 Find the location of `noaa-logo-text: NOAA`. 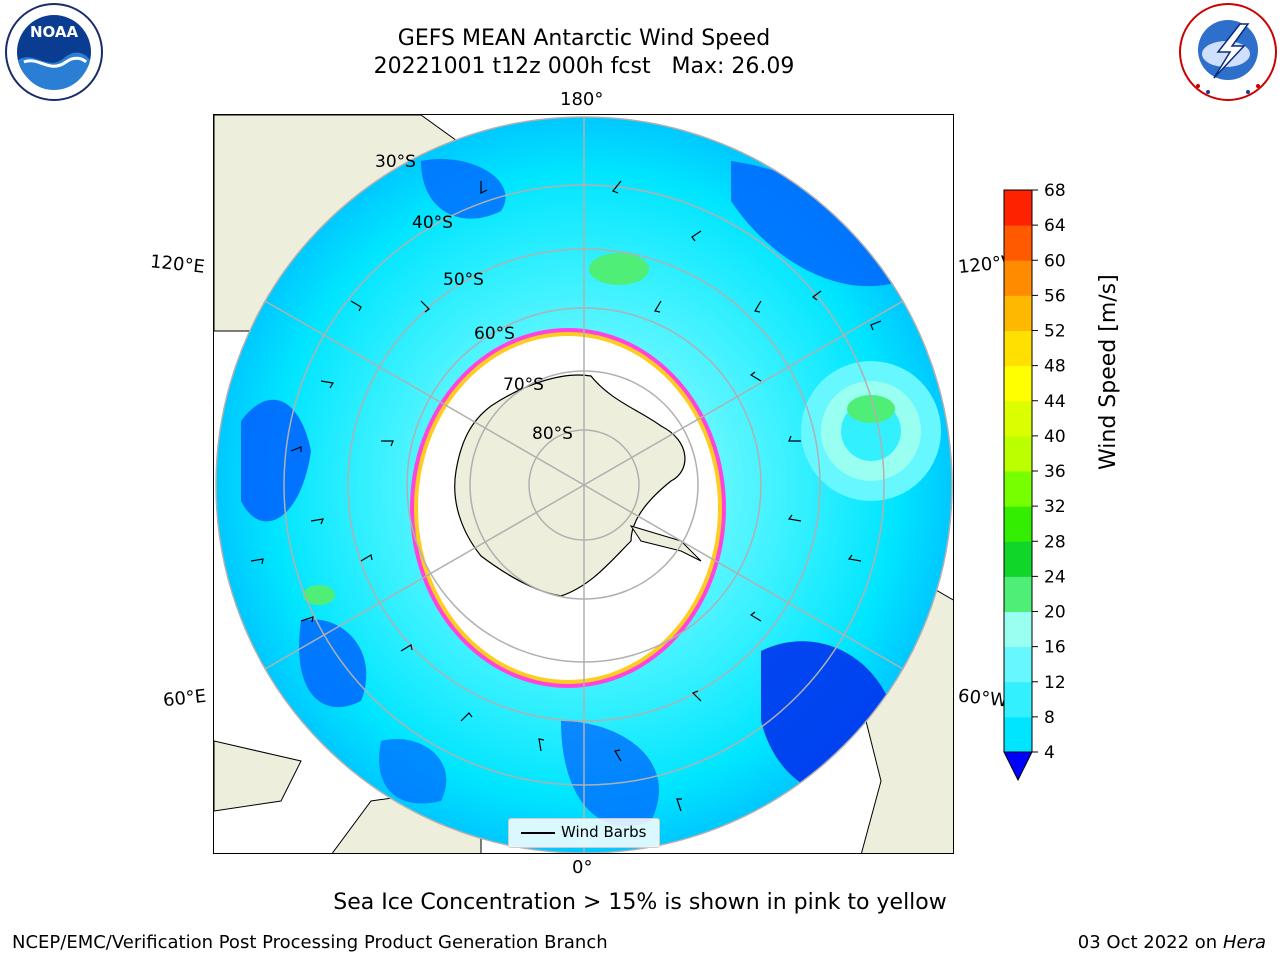

noaa-logo-text: NOAA is located at coordinates (54, 32).